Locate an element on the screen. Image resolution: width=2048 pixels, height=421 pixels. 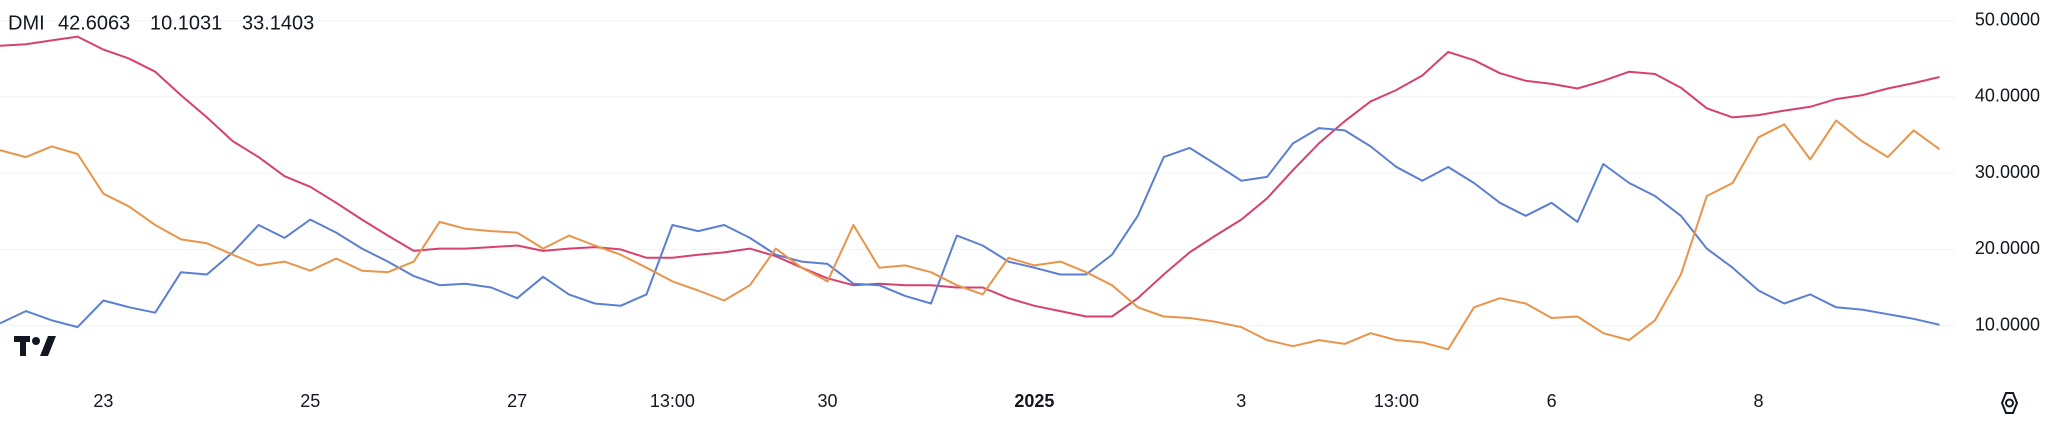
legend-value: 10.1031 is located at coordinates (186, 23).